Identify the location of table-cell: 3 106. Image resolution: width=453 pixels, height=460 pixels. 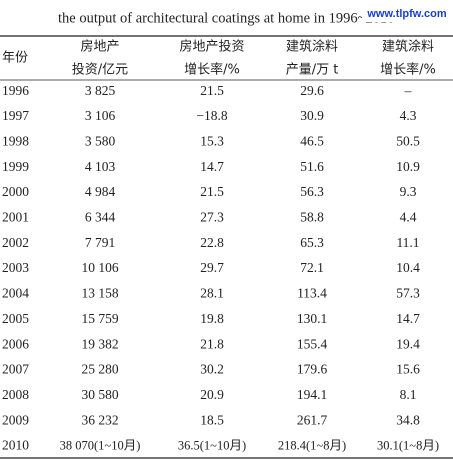
(100, 115).